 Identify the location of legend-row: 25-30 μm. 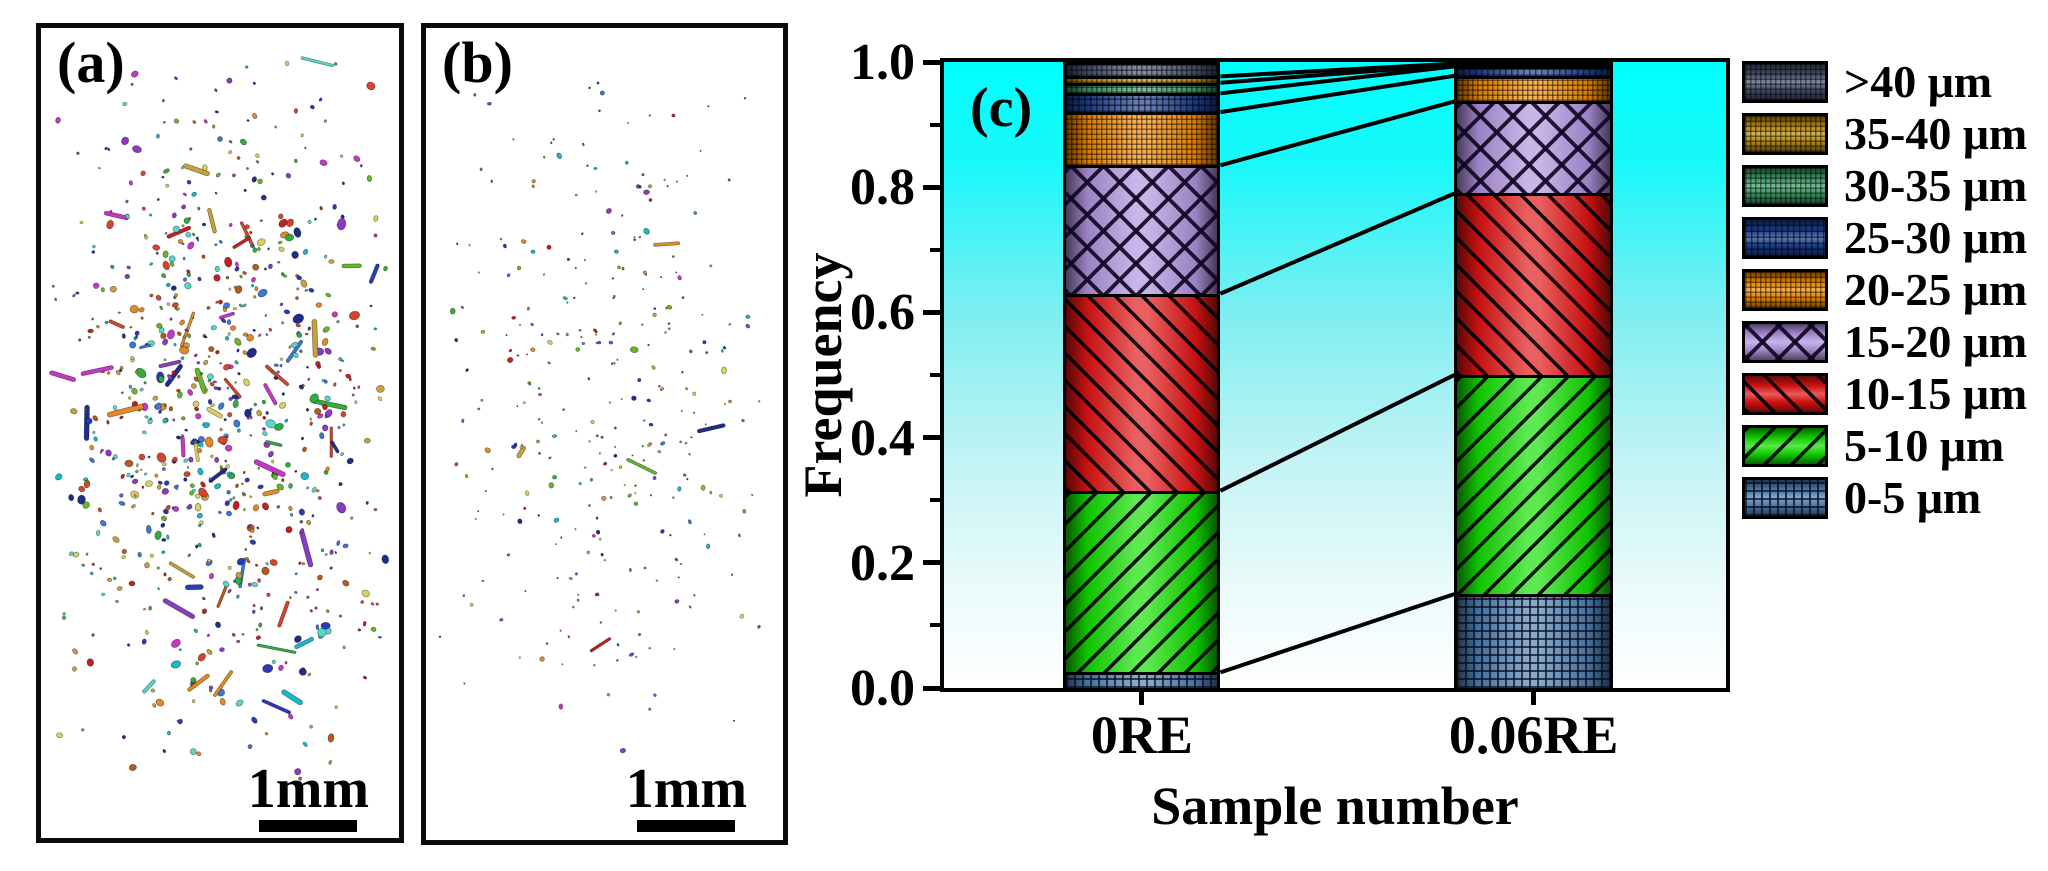
(1884, 238).